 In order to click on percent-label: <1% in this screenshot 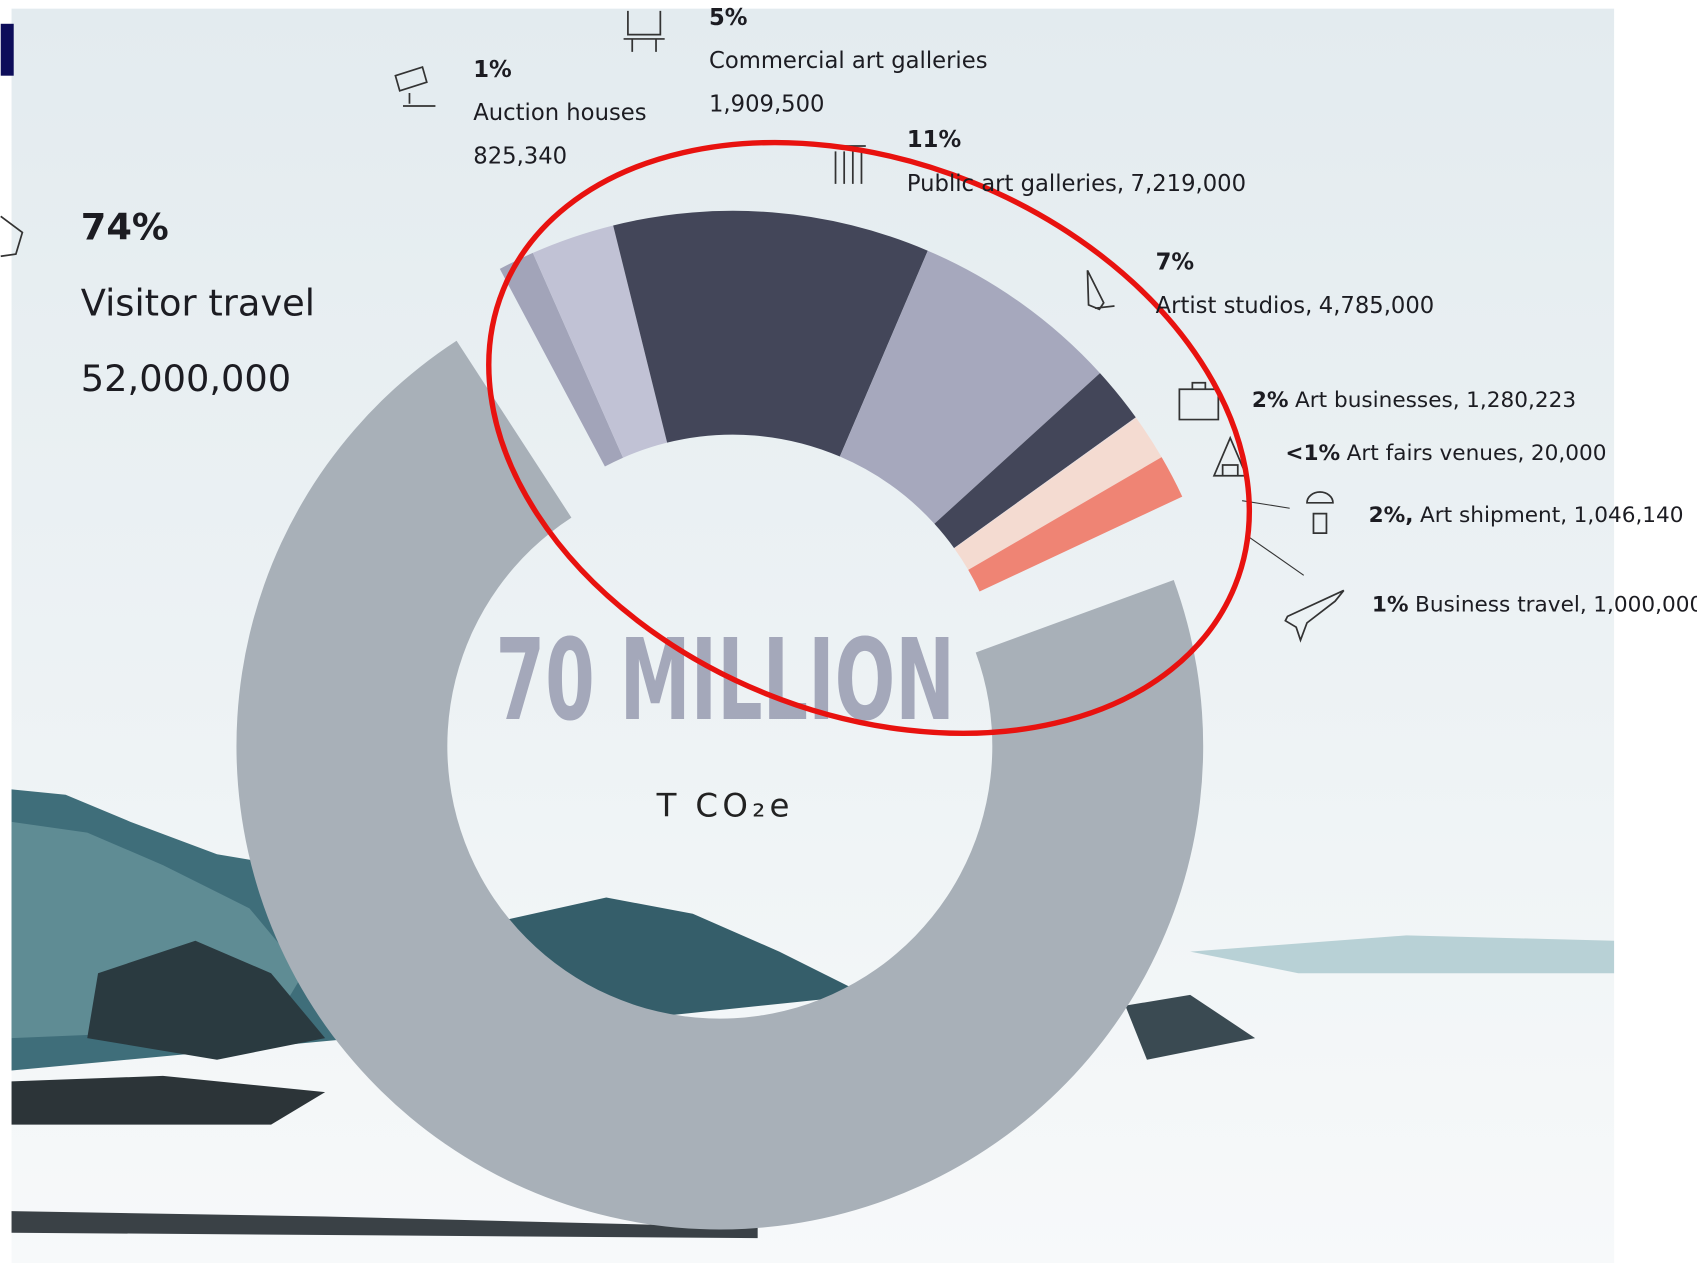, I will do `click(1312, 453)`.